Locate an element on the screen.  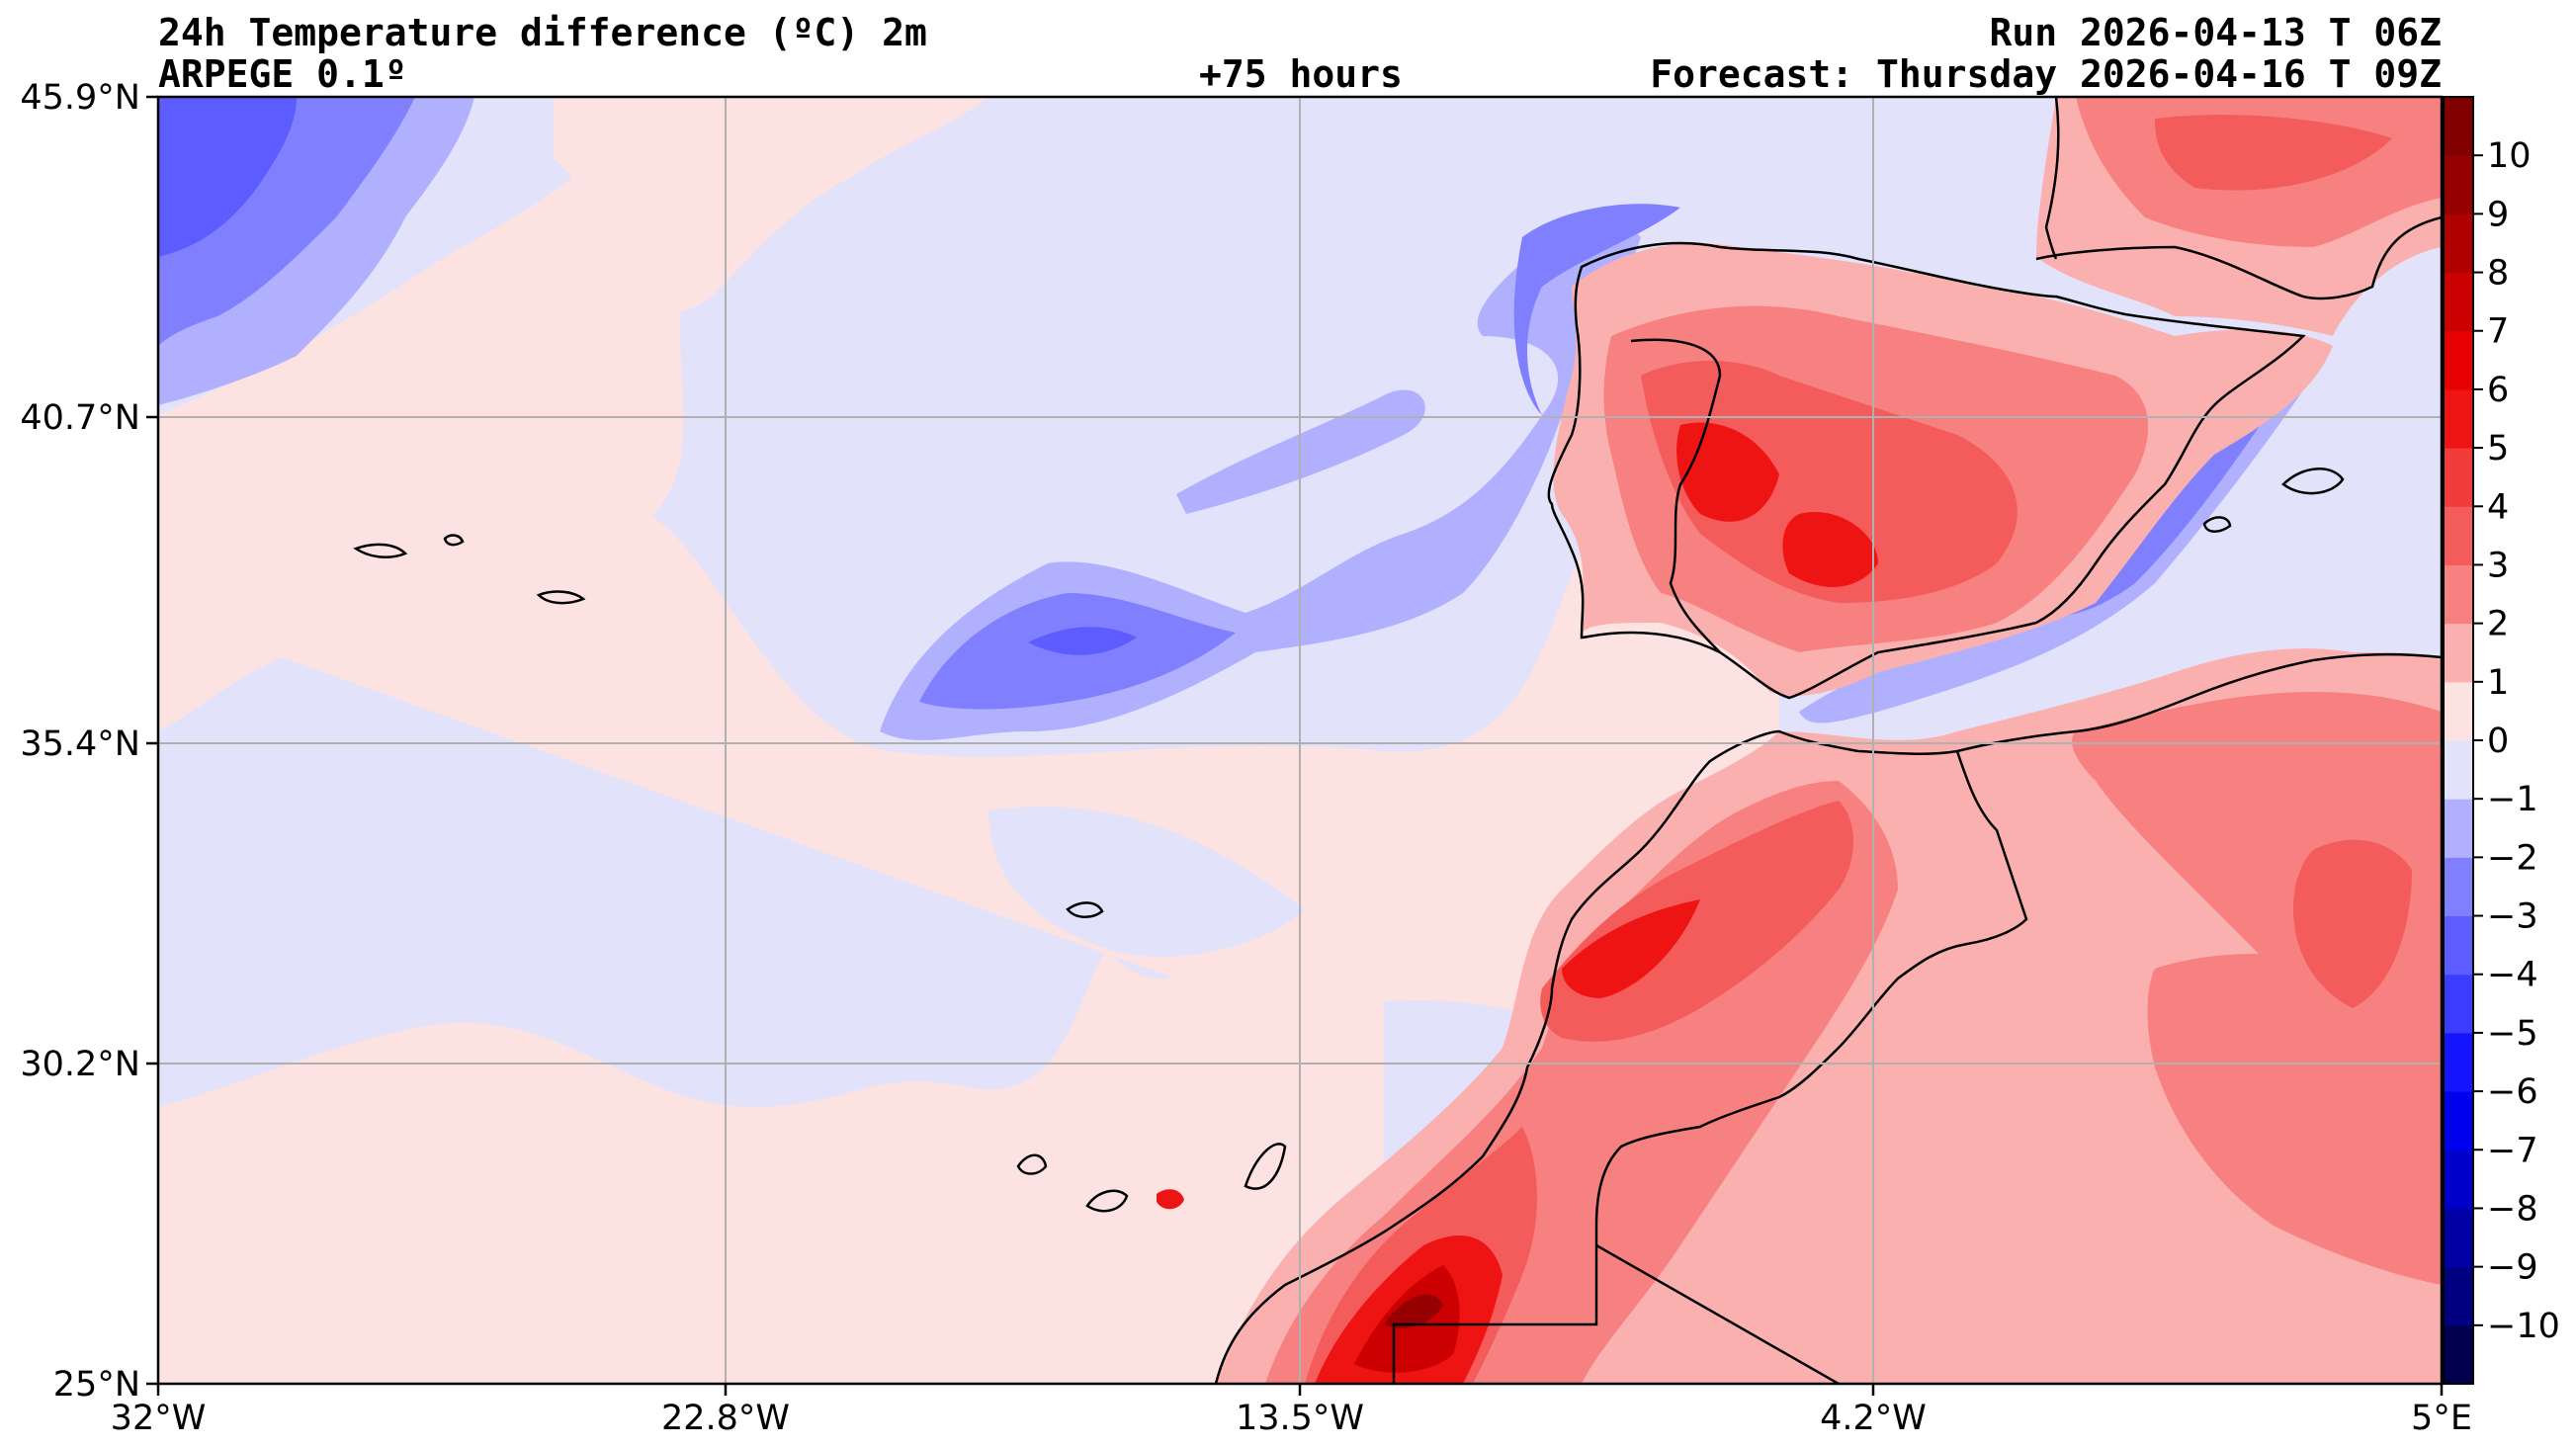
colorbar-label: 10 is located at coordinates (2509, 156).